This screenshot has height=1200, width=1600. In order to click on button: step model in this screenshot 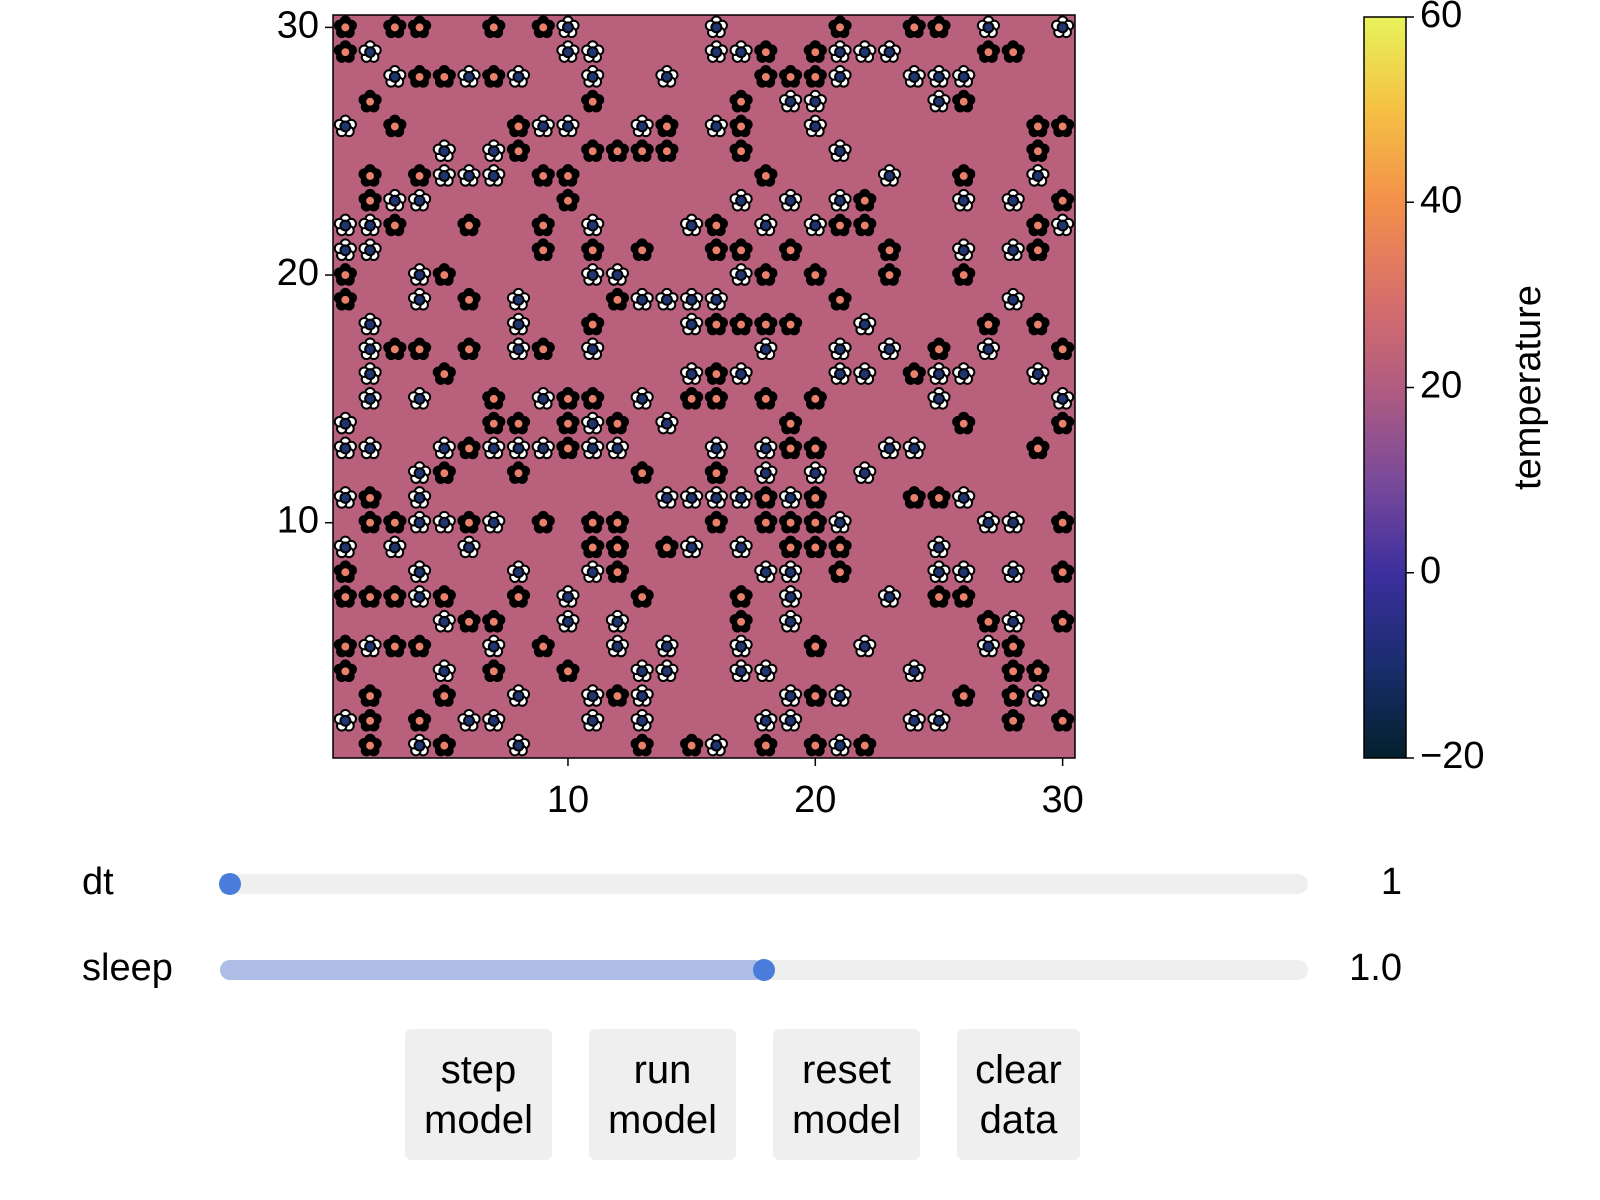, I will do `click(478, 1094)`.